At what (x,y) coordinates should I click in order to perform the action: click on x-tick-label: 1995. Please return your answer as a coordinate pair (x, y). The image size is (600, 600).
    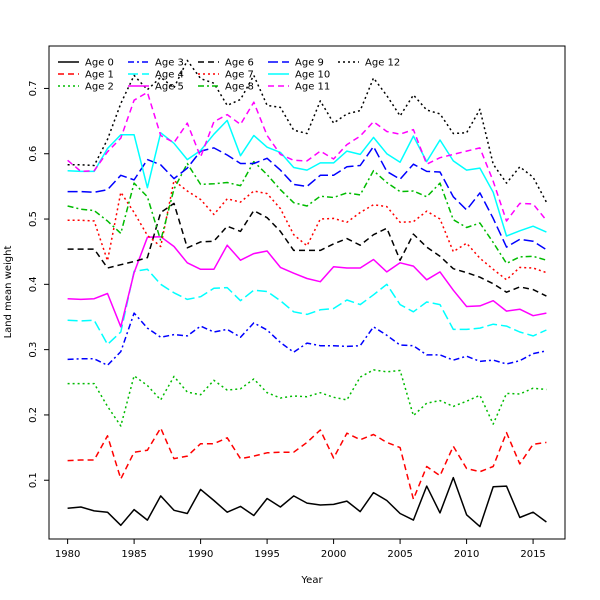
    Looking at the image, I should click on (266, 554).